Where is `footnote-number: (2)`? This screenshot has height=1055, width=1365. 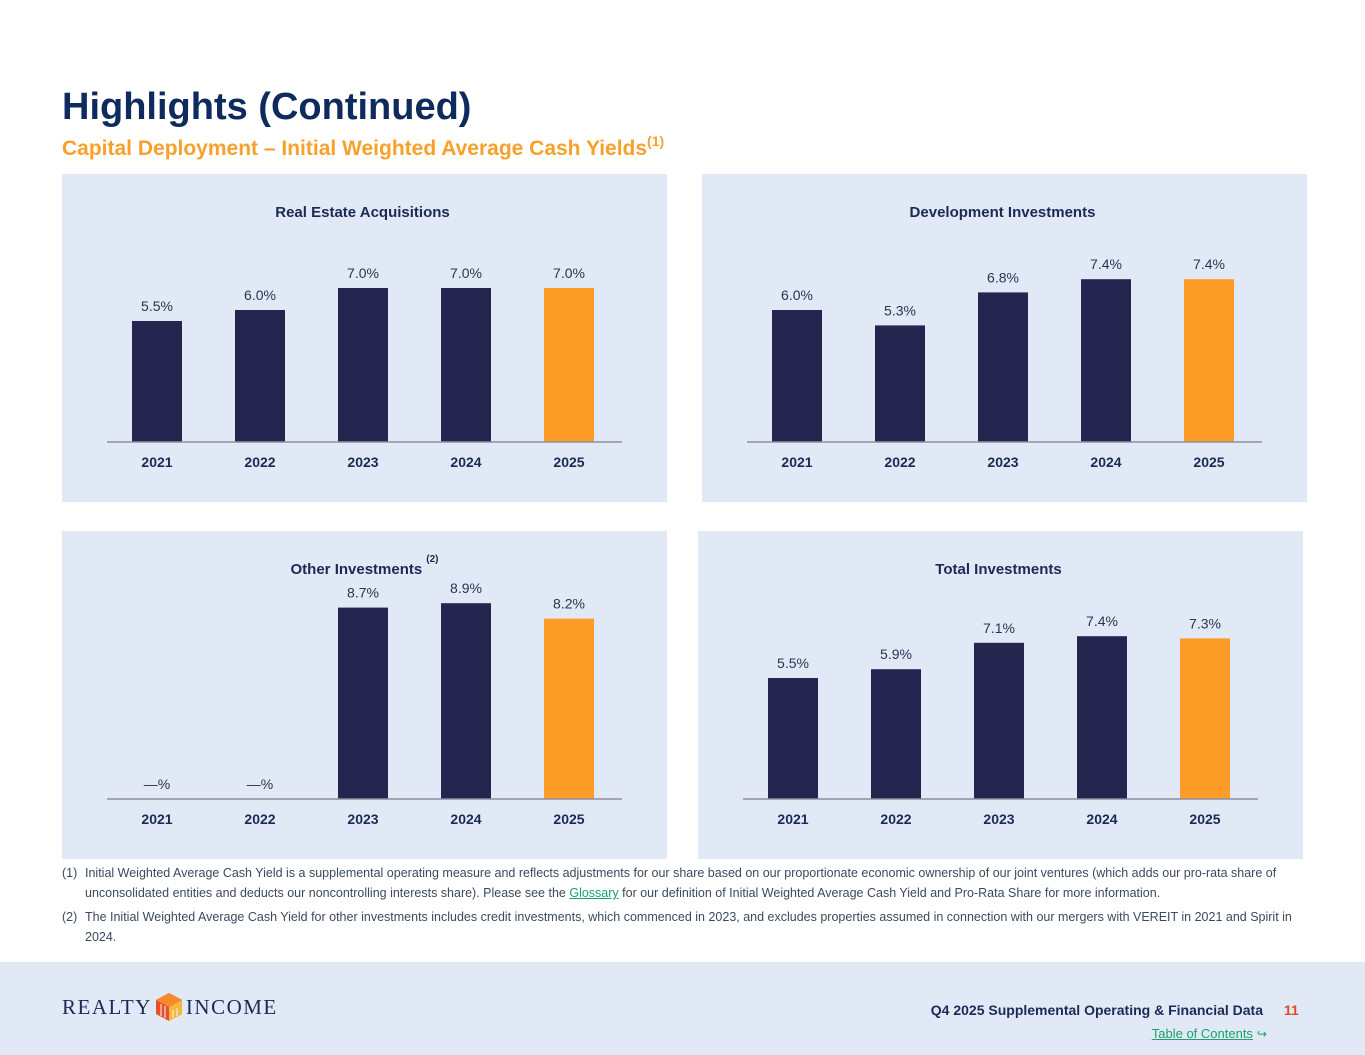
footnote-number: (2) is located at coordinates (70, 917).